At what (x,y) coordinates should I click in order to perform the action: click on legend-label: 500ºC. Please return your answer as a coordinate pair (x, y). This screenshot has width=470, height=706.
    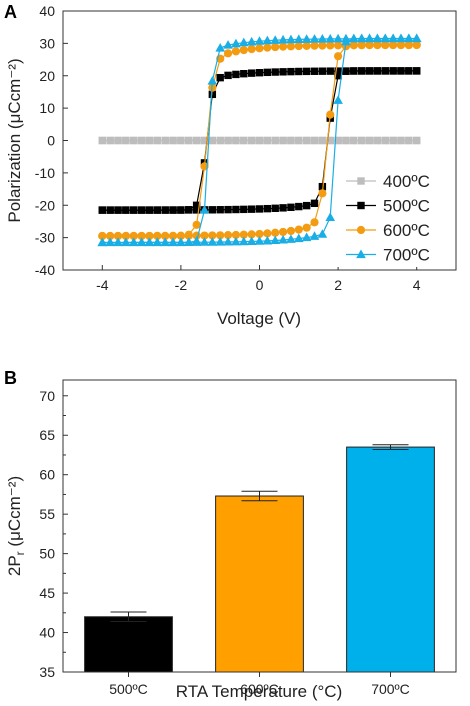
    Looking at the image, I should click on (406, 206).